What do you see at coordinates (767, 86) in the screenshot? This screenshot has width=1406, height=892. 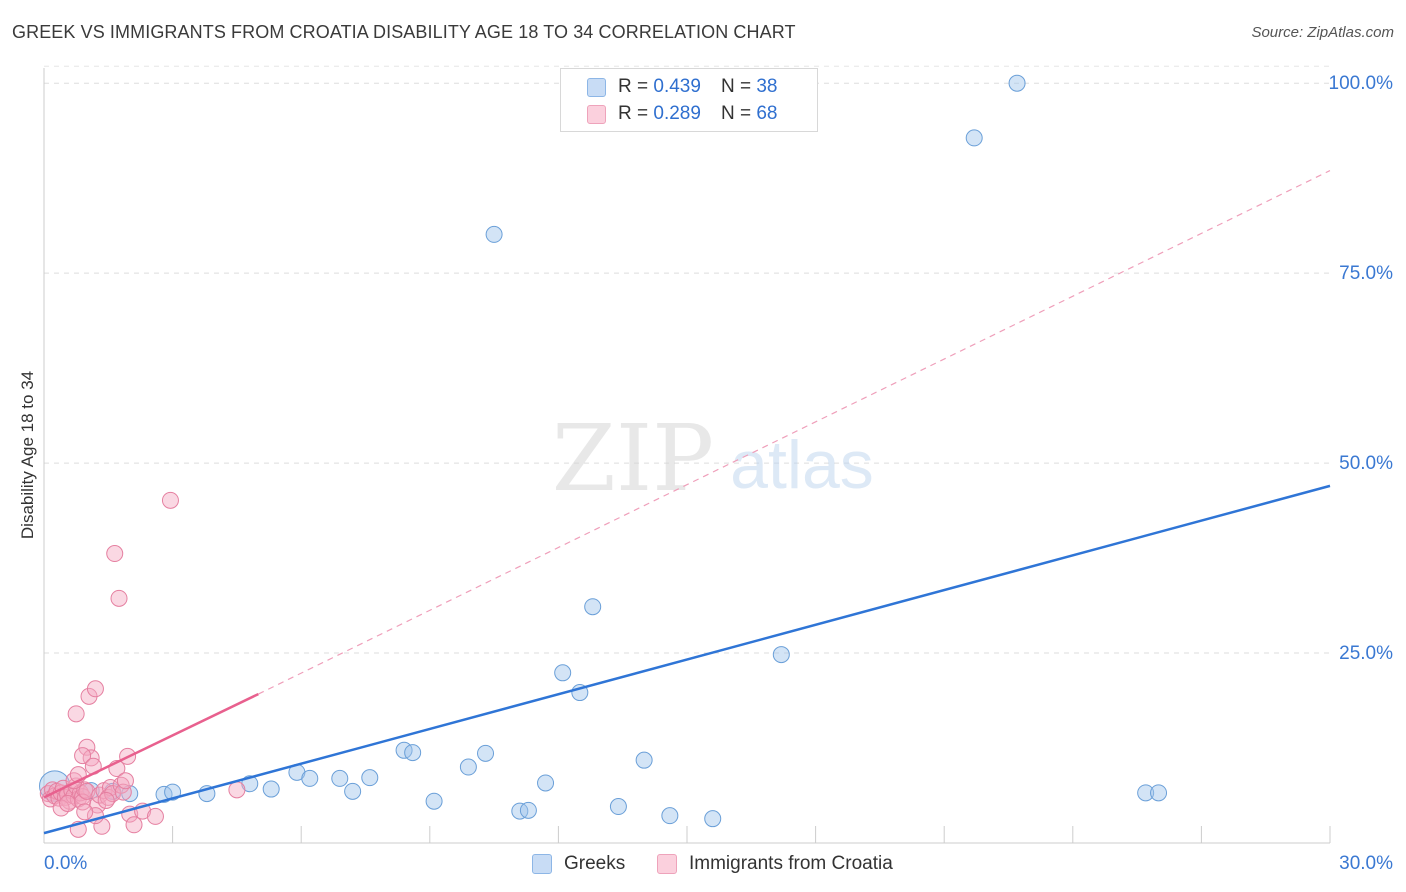 I see `legend-n-value: 38` at bounding box center [767, 86].